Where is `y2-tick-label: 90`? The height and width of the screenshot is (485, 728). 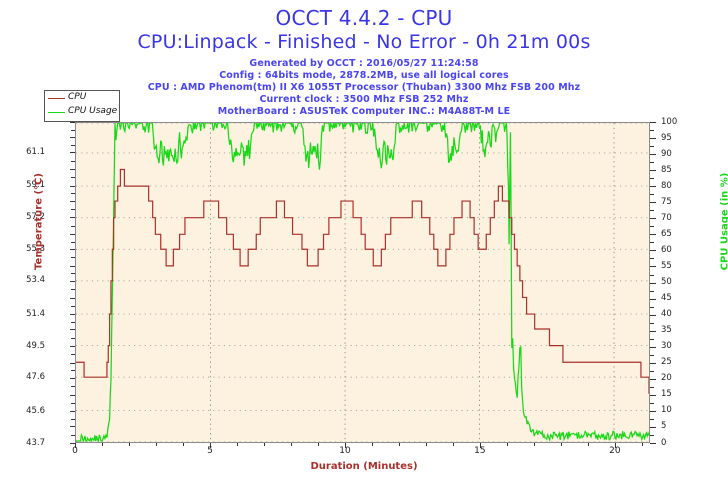 y2-tick-label: 90 is located at coordinates (666, 153).